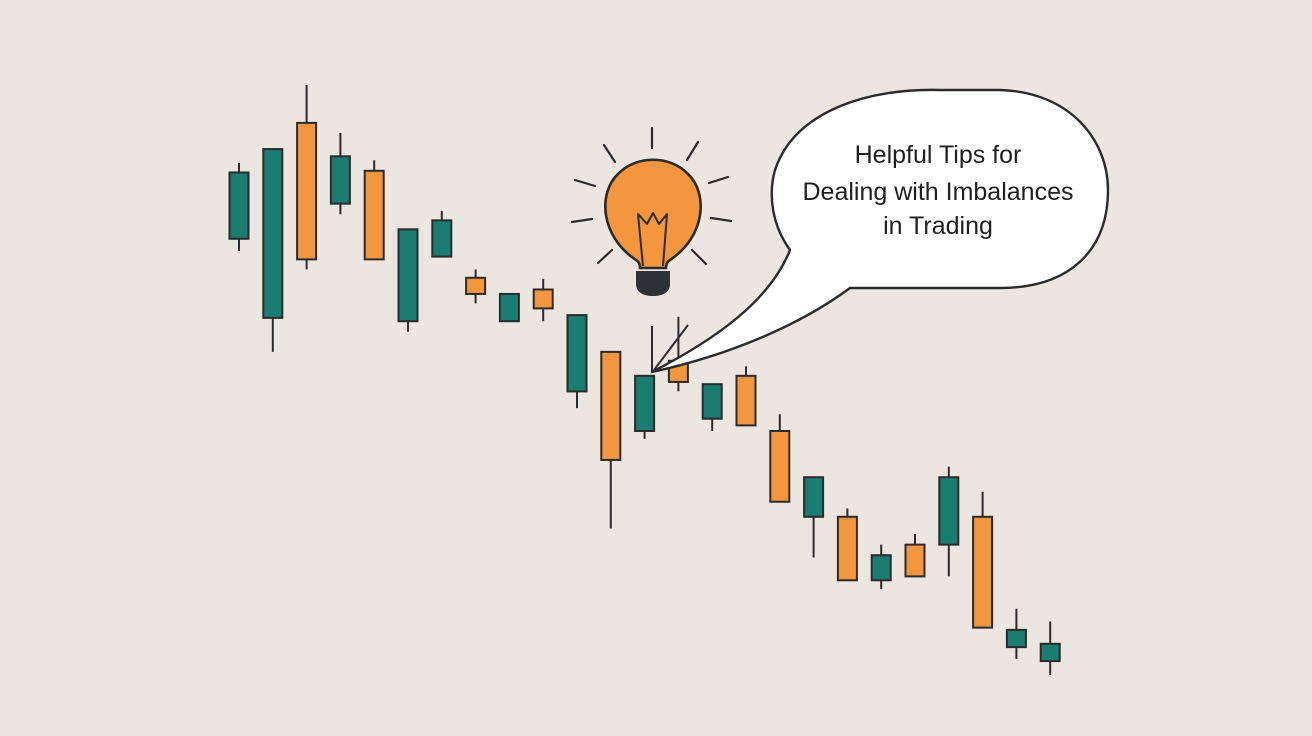  I want to click on lightbulb-icon, so click(651, 211).